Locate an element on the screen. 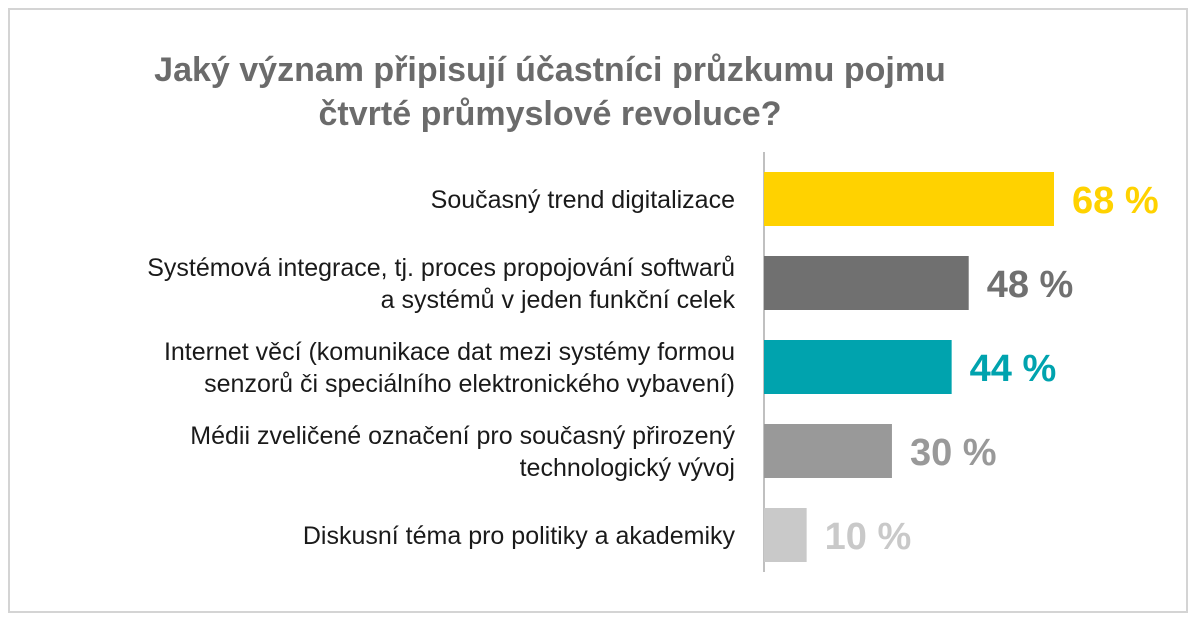 The width and height of the screenshot is (1200, 627). value-label-5: 10 % is located at coordinates (868, 537).